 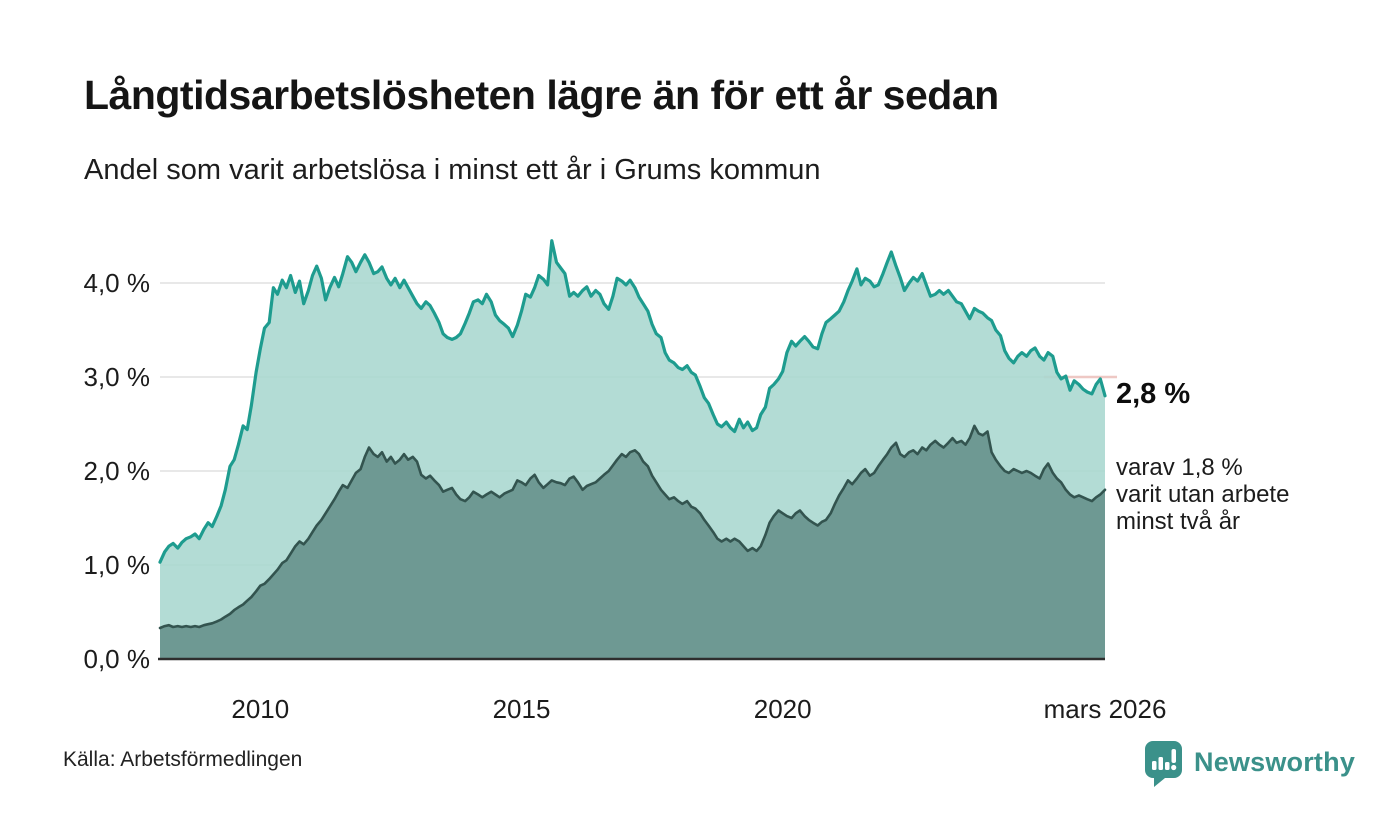 I want to click on x-tick-label: mars 2026, so click(x=1105, y=709).